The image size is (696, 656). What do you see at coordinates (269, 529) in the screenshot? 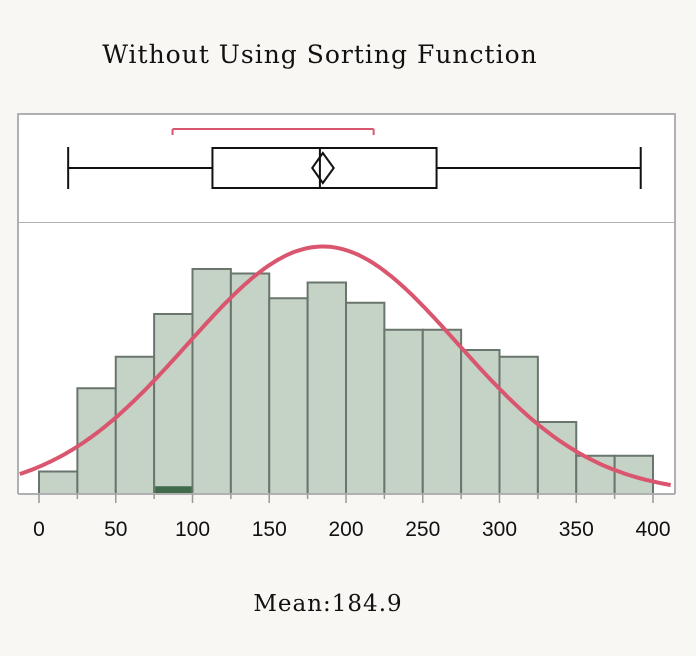
I see `x-tick-label: 150` at bounding box center [269, 529].